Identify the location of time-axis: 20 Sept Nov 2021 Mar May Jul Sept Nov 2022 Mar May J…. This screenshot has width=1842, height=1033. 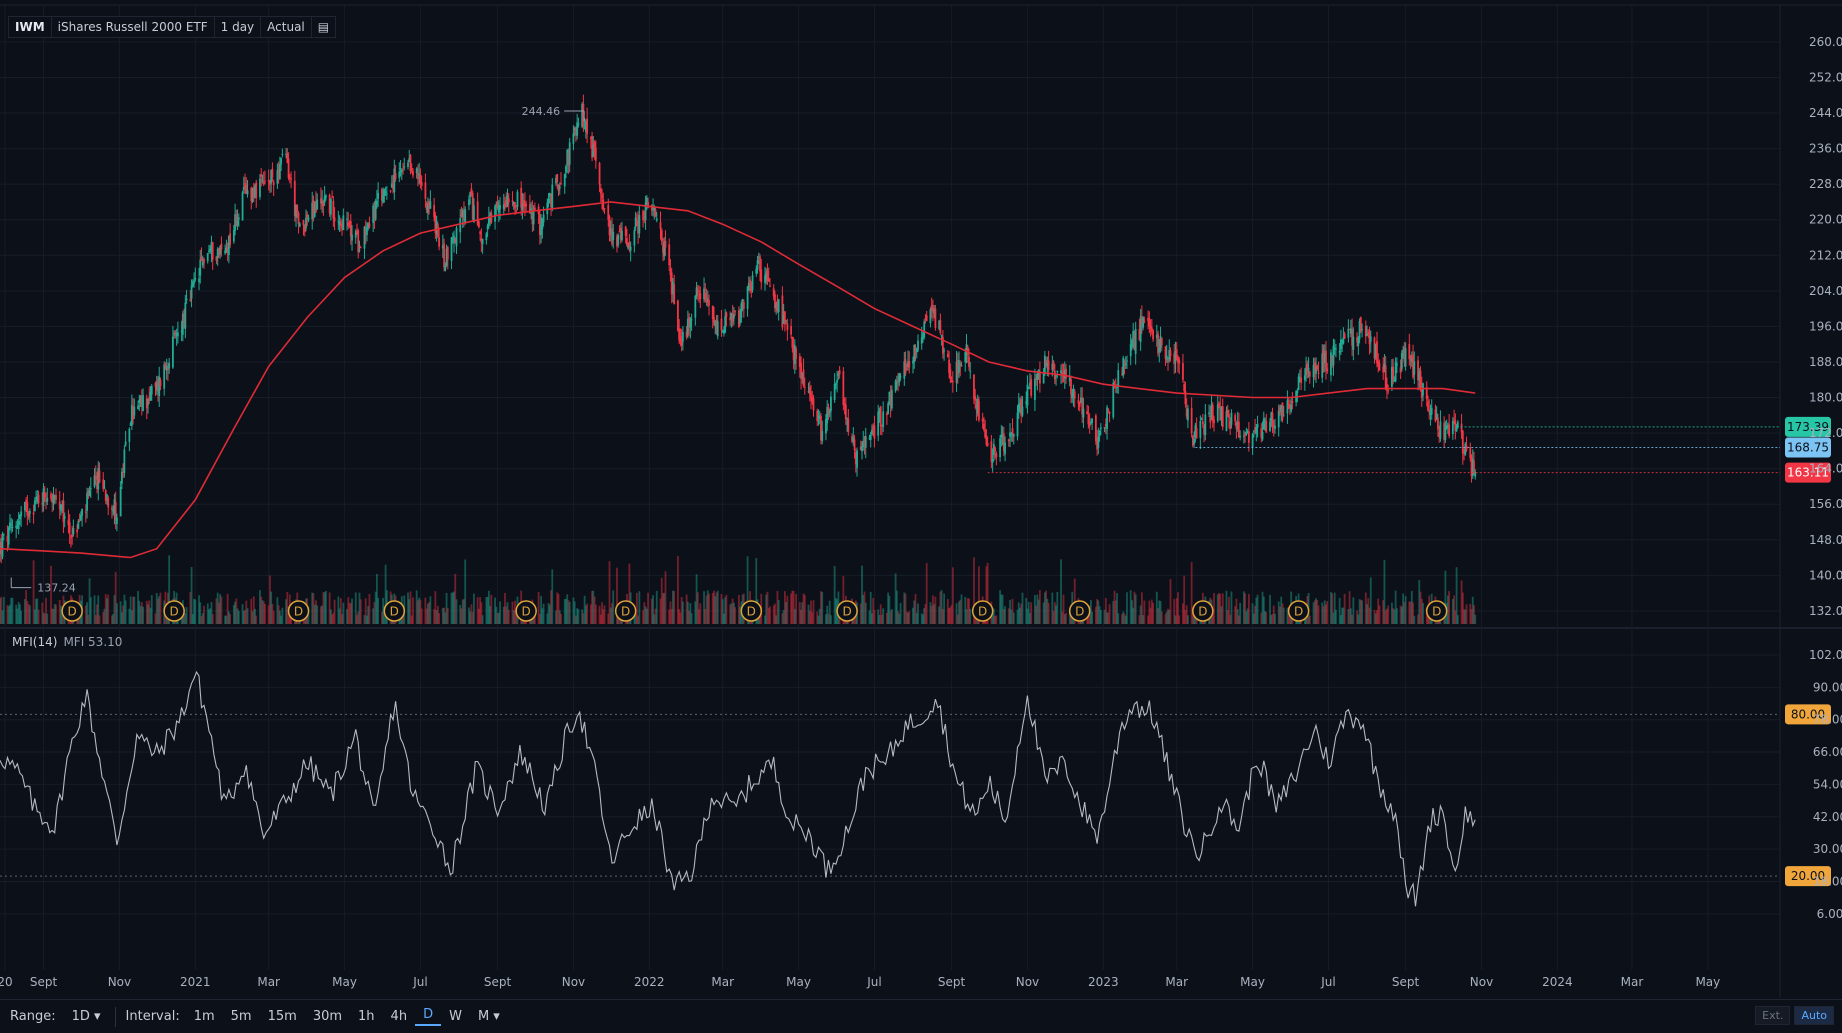
(860, 982).